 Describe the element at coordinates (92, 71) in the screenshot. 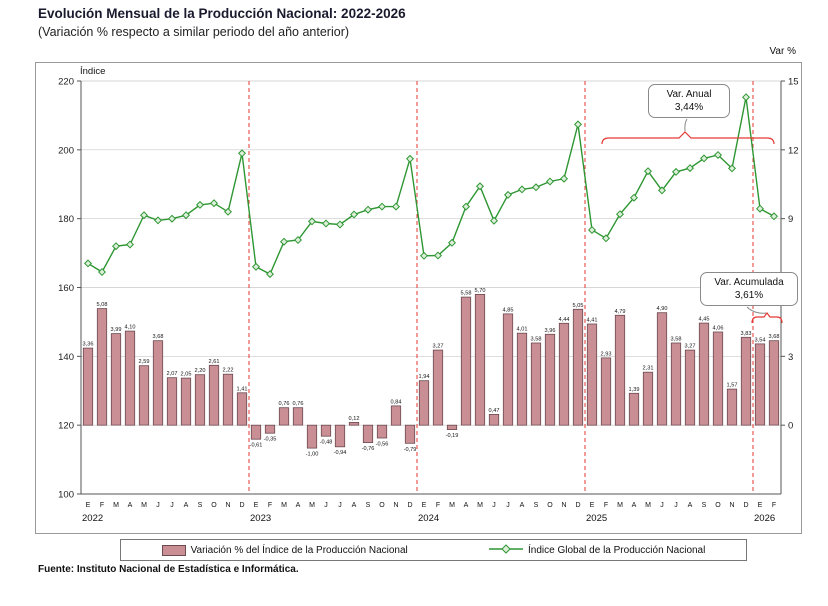

I see `svg-text: Índice` at that location.